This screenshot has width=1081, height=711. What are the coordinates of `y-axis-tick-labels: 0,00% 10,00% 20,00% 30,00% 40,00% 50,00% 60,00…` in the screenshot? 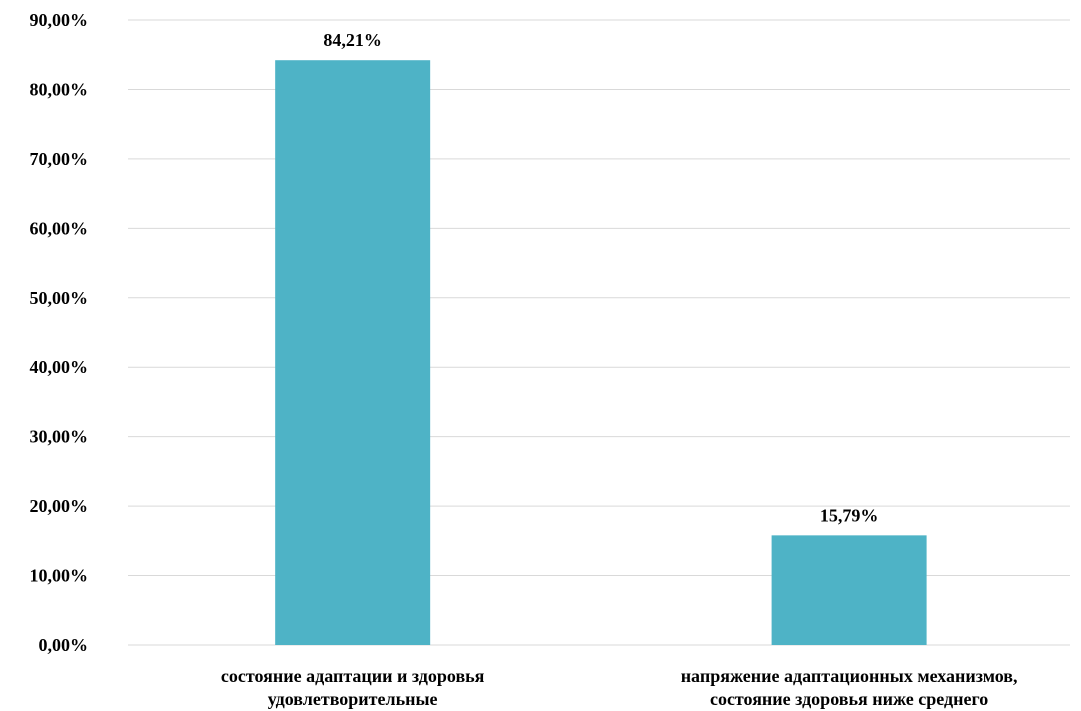 It's located at (59, 332).